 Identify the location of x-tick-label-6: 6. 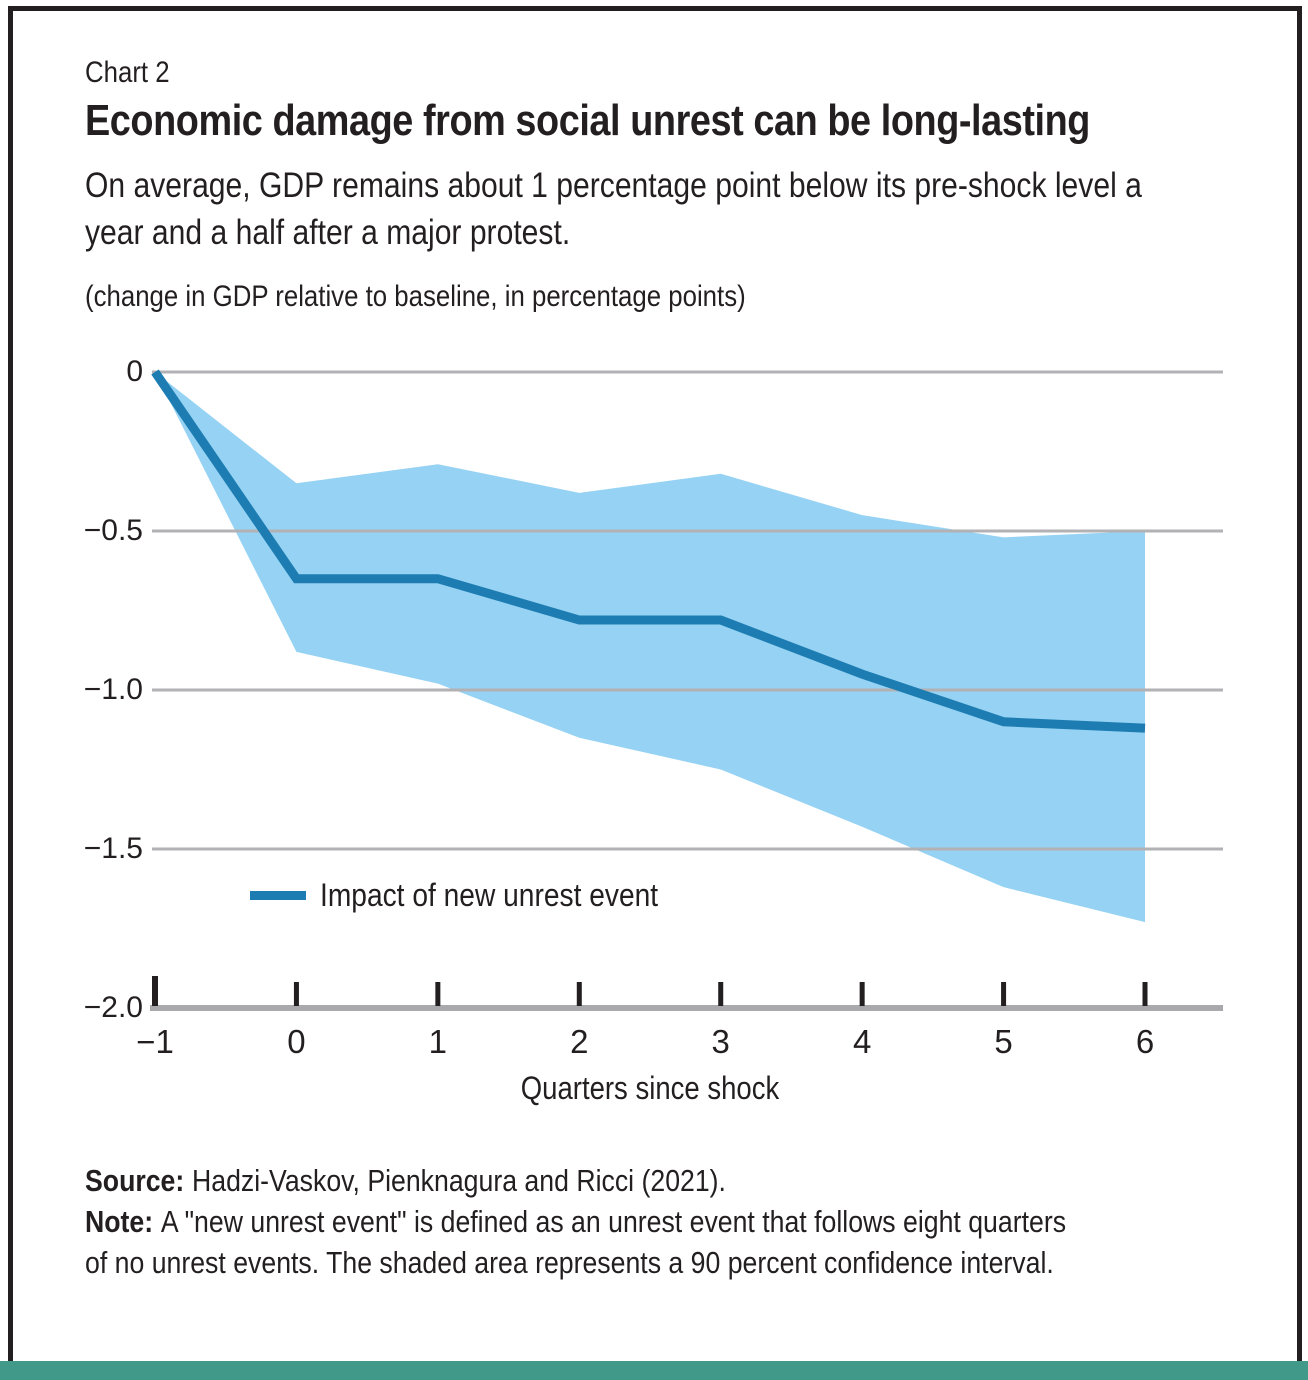
(1145, 1041).